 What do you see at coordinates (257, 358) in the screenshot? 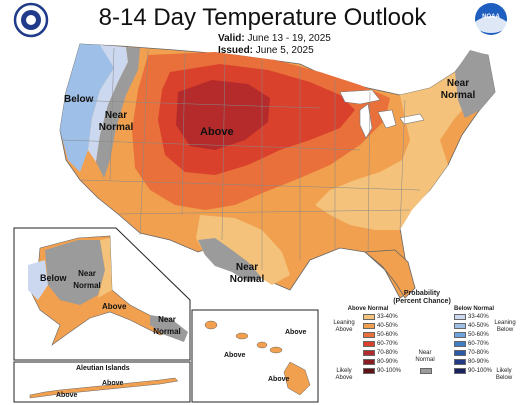
I see `hawaii-islands` at bounding box center [257, 358].